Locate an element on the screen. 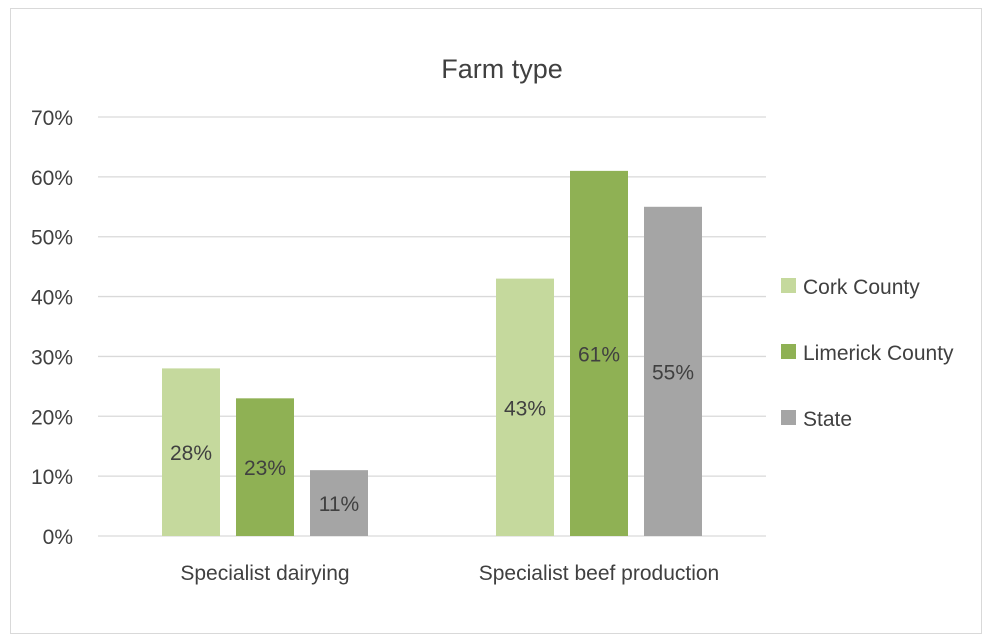 This screenshot has height=635, width=984. y-axis-tick-labels: 0% 10% 20% 30% 40% 50% 60% 70% is located at coordinates (52, 328).